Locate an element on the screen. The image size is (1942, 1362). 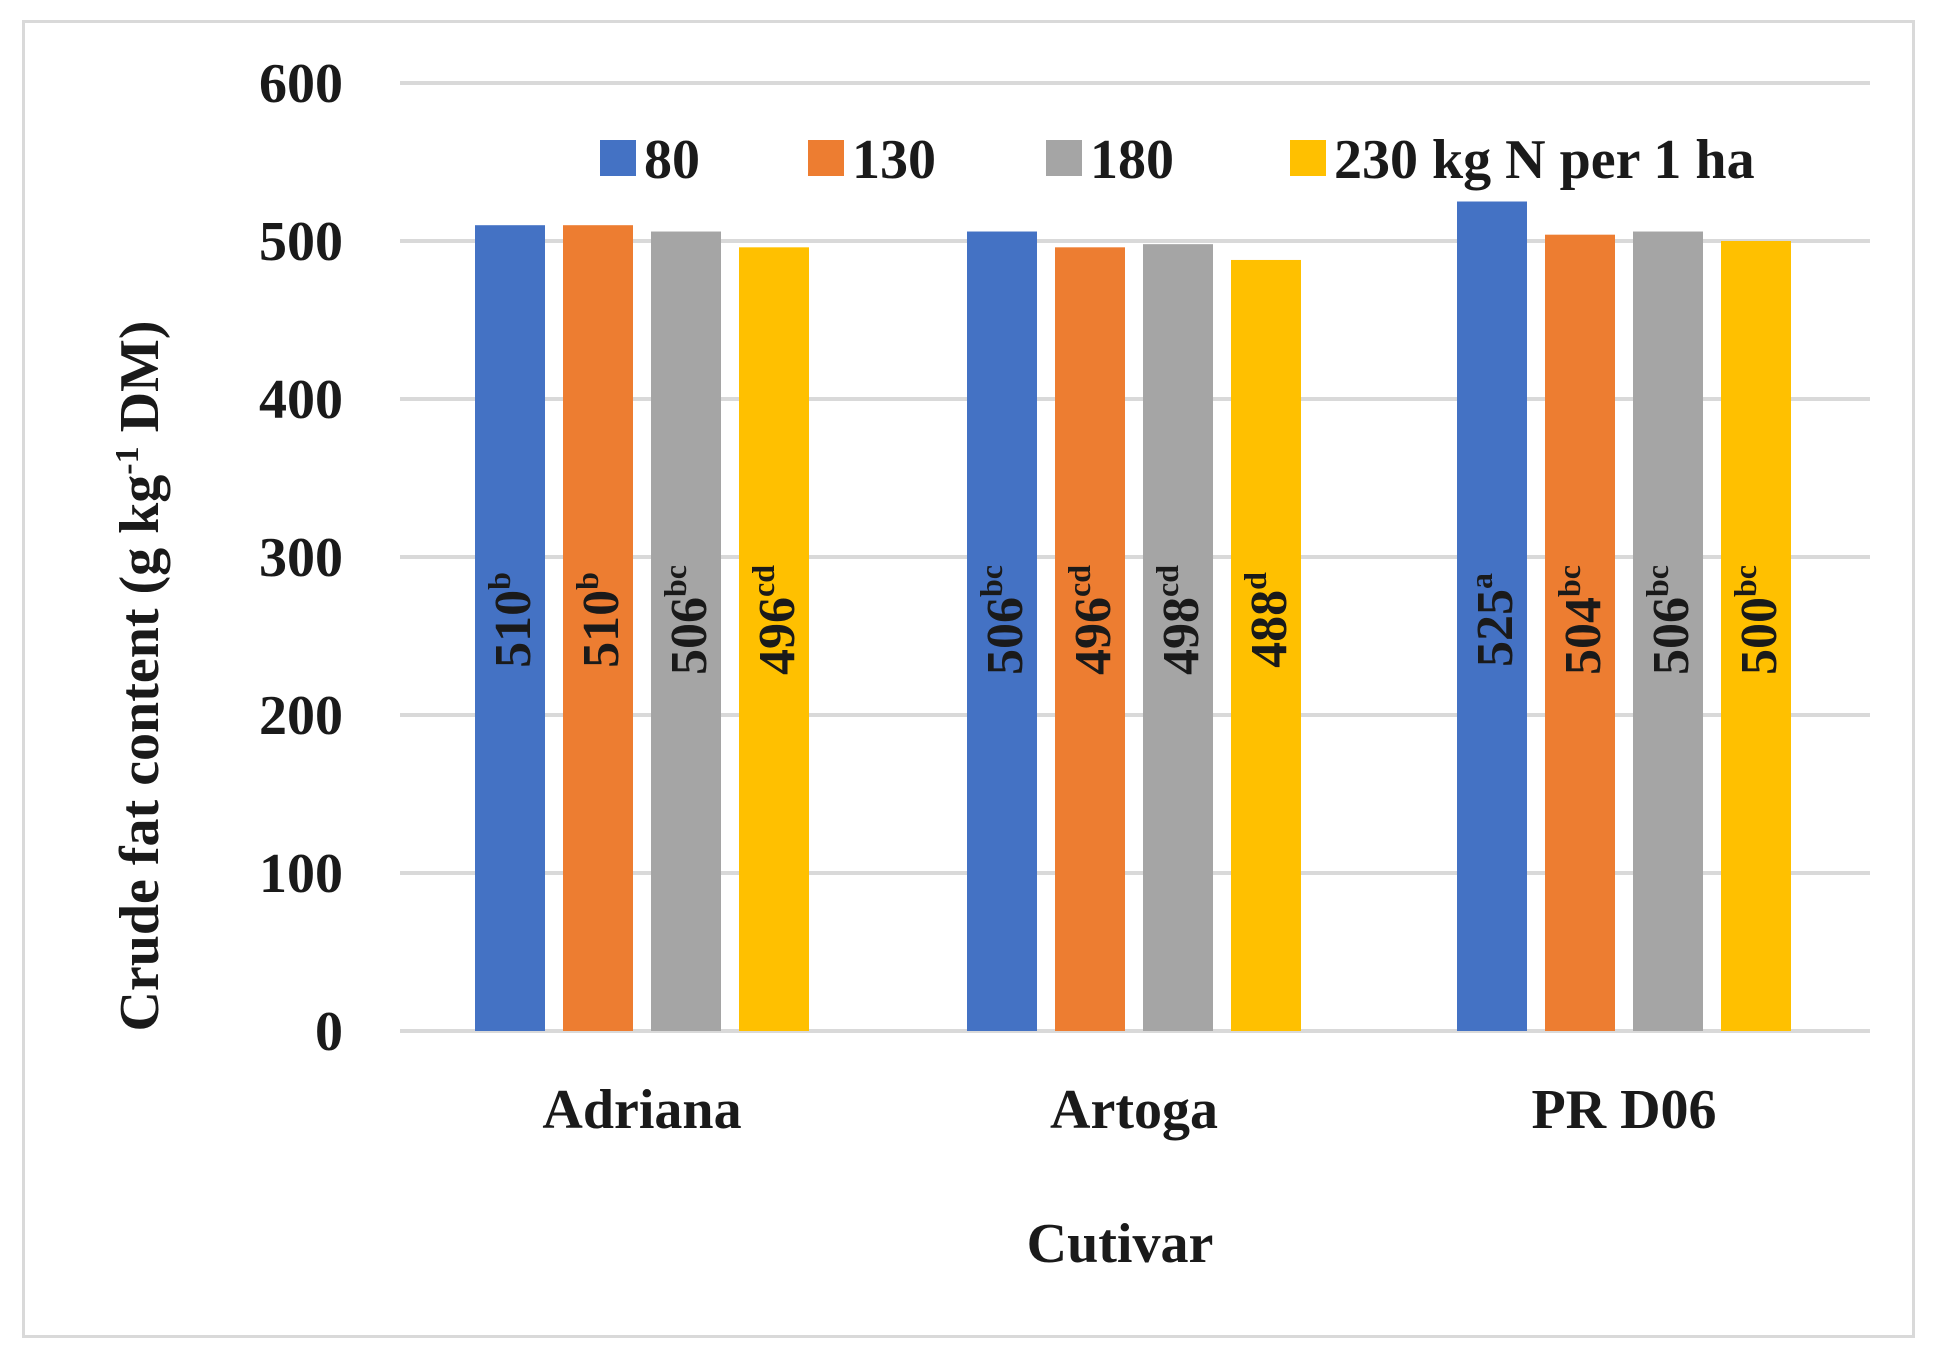
legend-label: 80 is located at coordinates (672, 160).